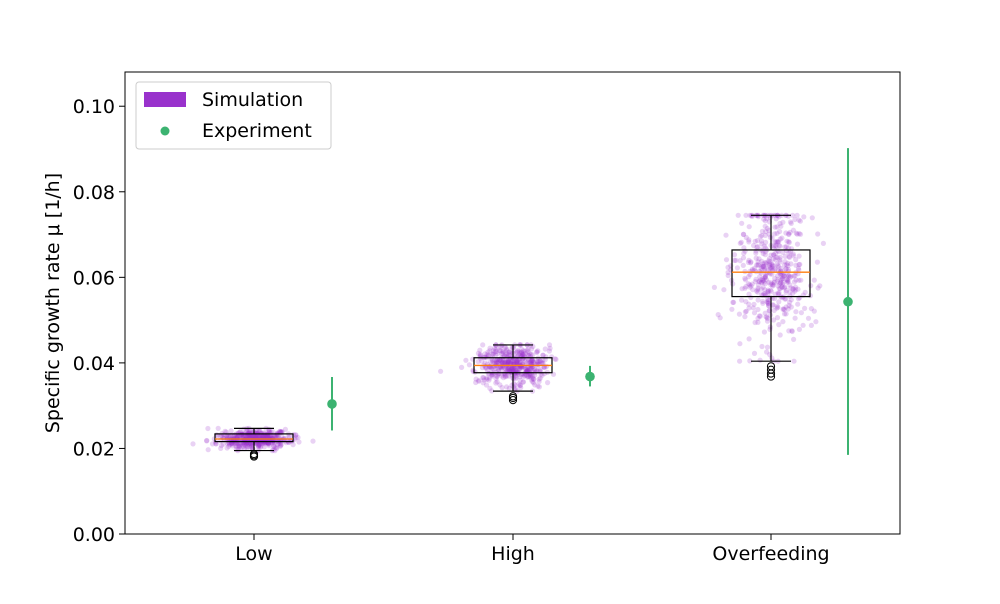  I want to click on box-outlier, so click(254, 456).